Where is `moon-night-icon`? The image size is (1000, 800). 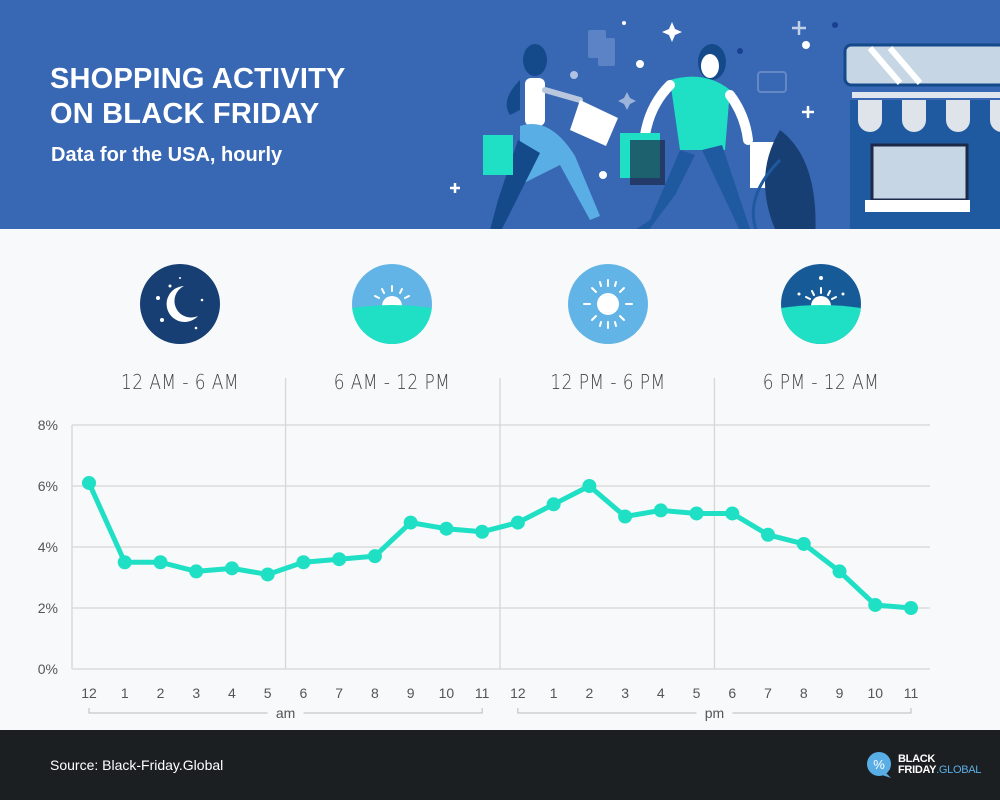
moon-night-icon is located at coordinates (180, 304).